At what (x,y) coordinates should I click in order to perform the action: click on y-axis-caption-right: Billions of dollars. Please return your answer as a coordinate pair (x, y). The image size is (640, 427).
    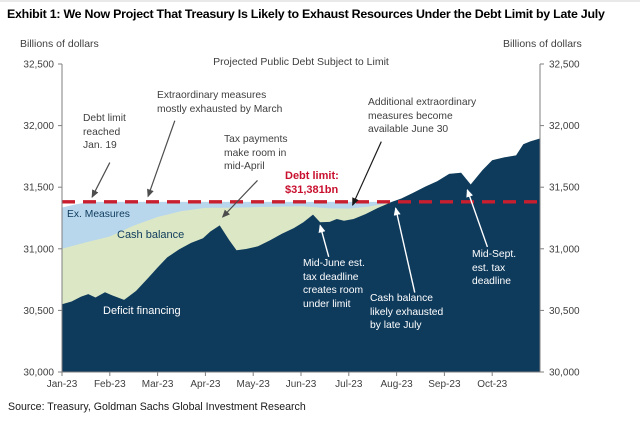
    Looking at the image, I should click on (542, 44).